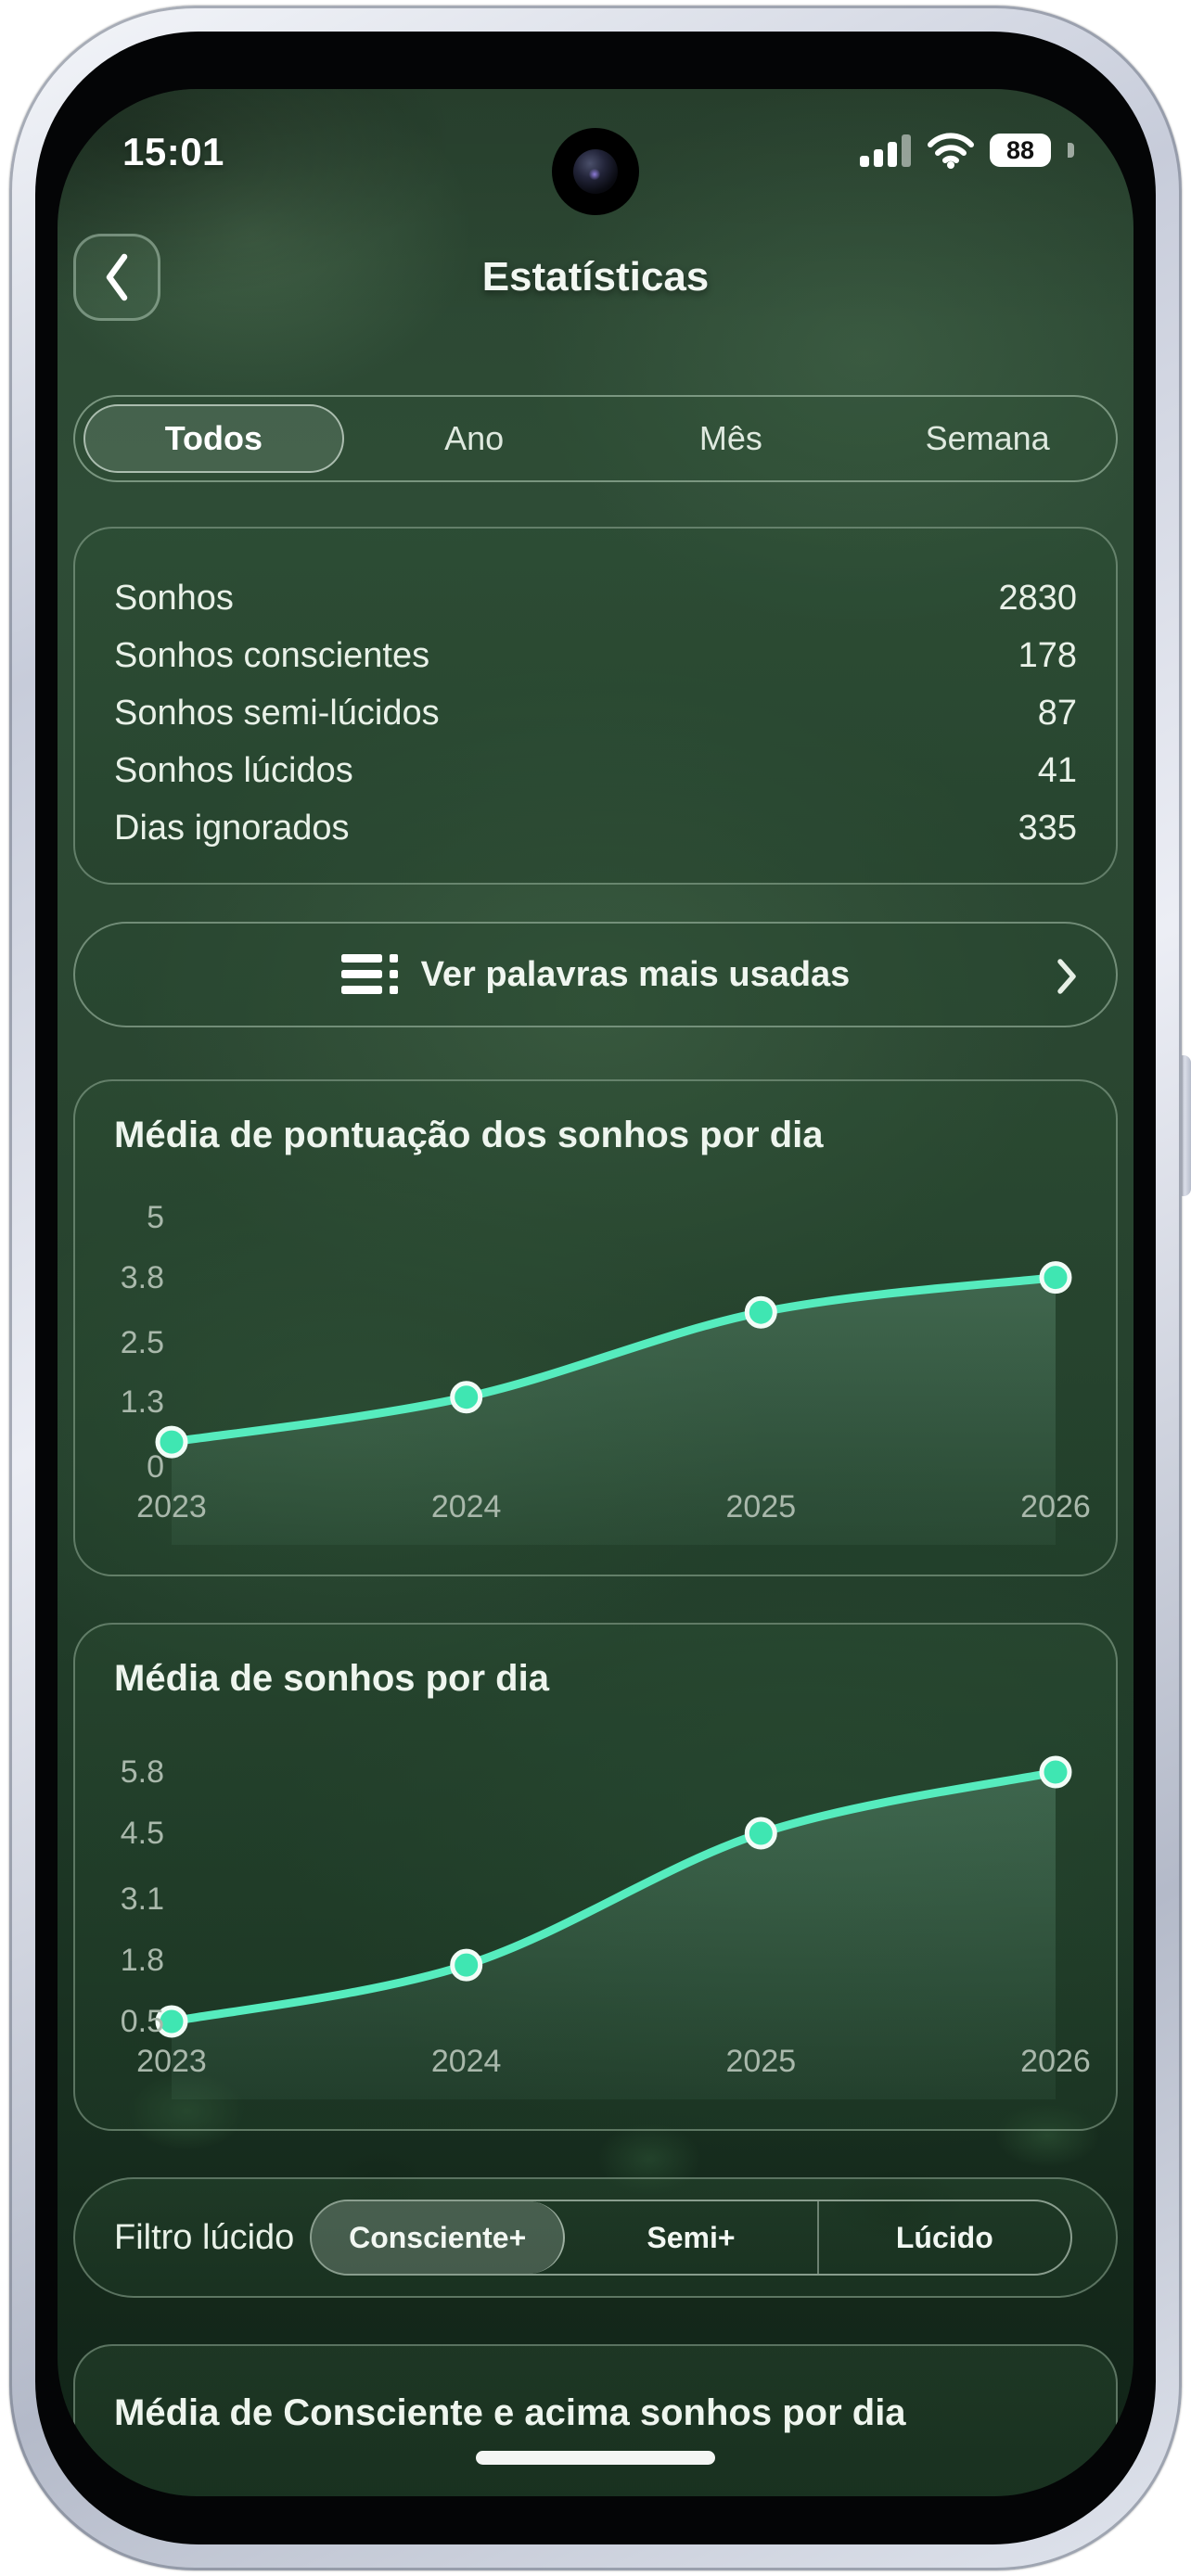 The image size is (1191, 2576). What do you see at coordinates (1047, 828) in the screenshot?
I see `stat-value: 335` at bounding box center [1047, 828].